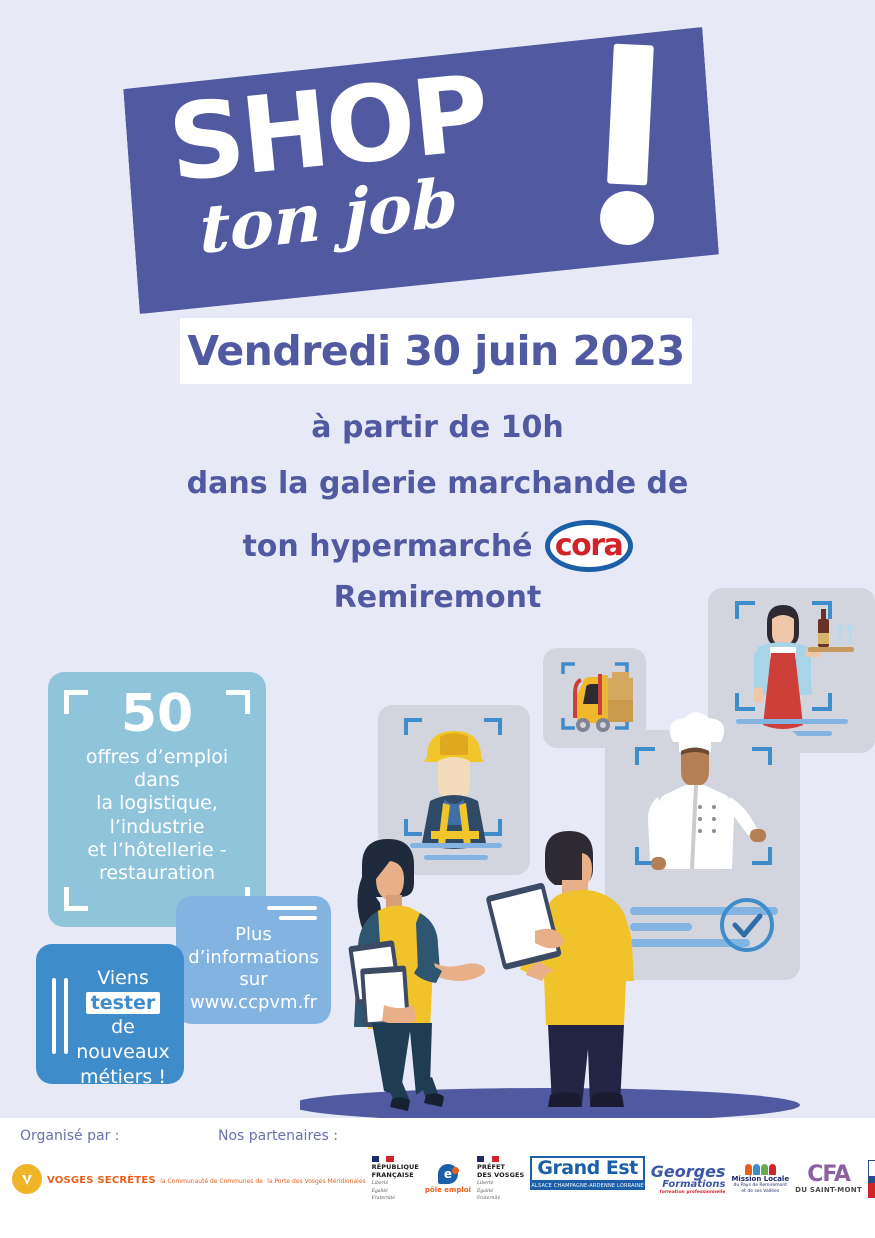 Image resolution: width=875 pixels, height=1238 pixels. I want to click on offres-line-3: la logistique,, so click(157, 803).